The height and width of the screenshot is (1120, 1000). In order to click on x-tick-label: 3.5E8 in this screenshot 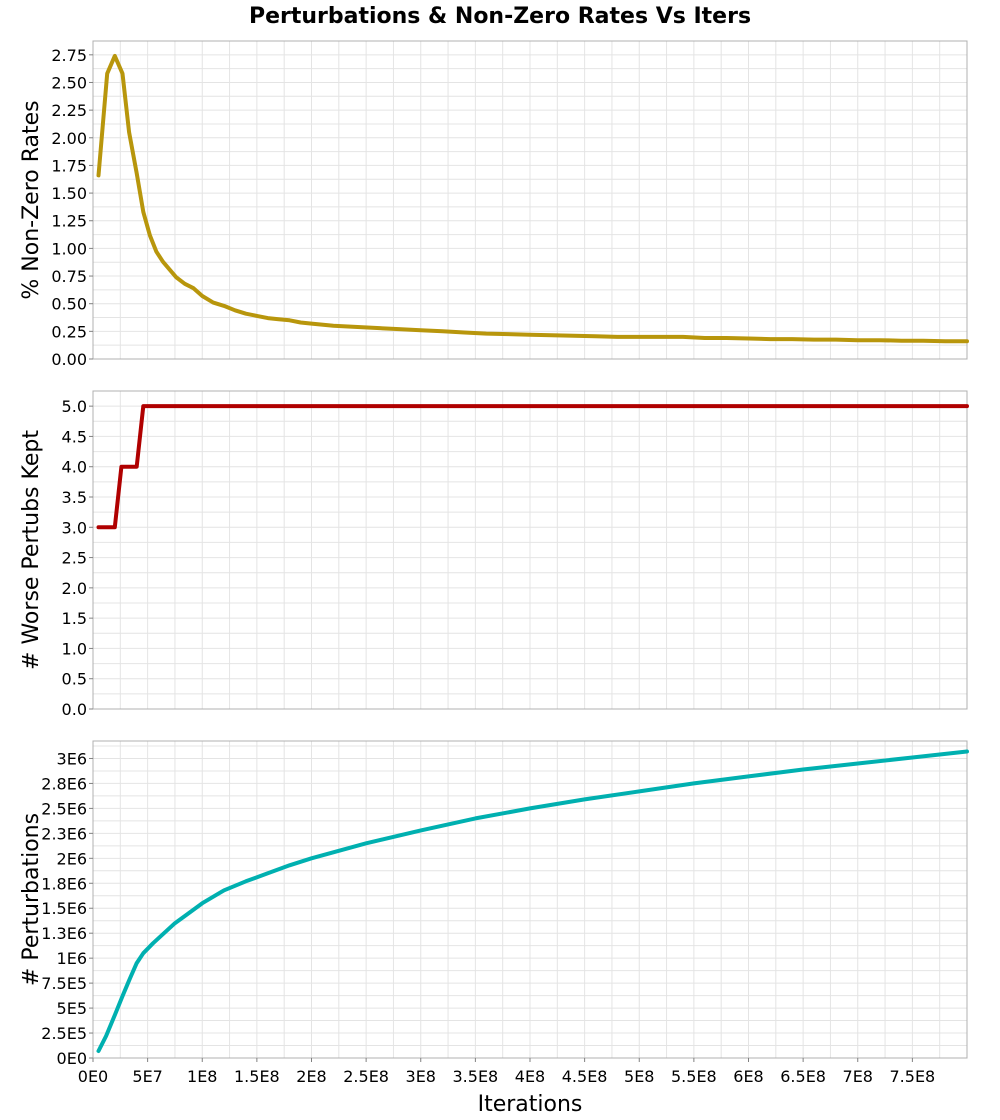, I will do `click(476, 1076)`.